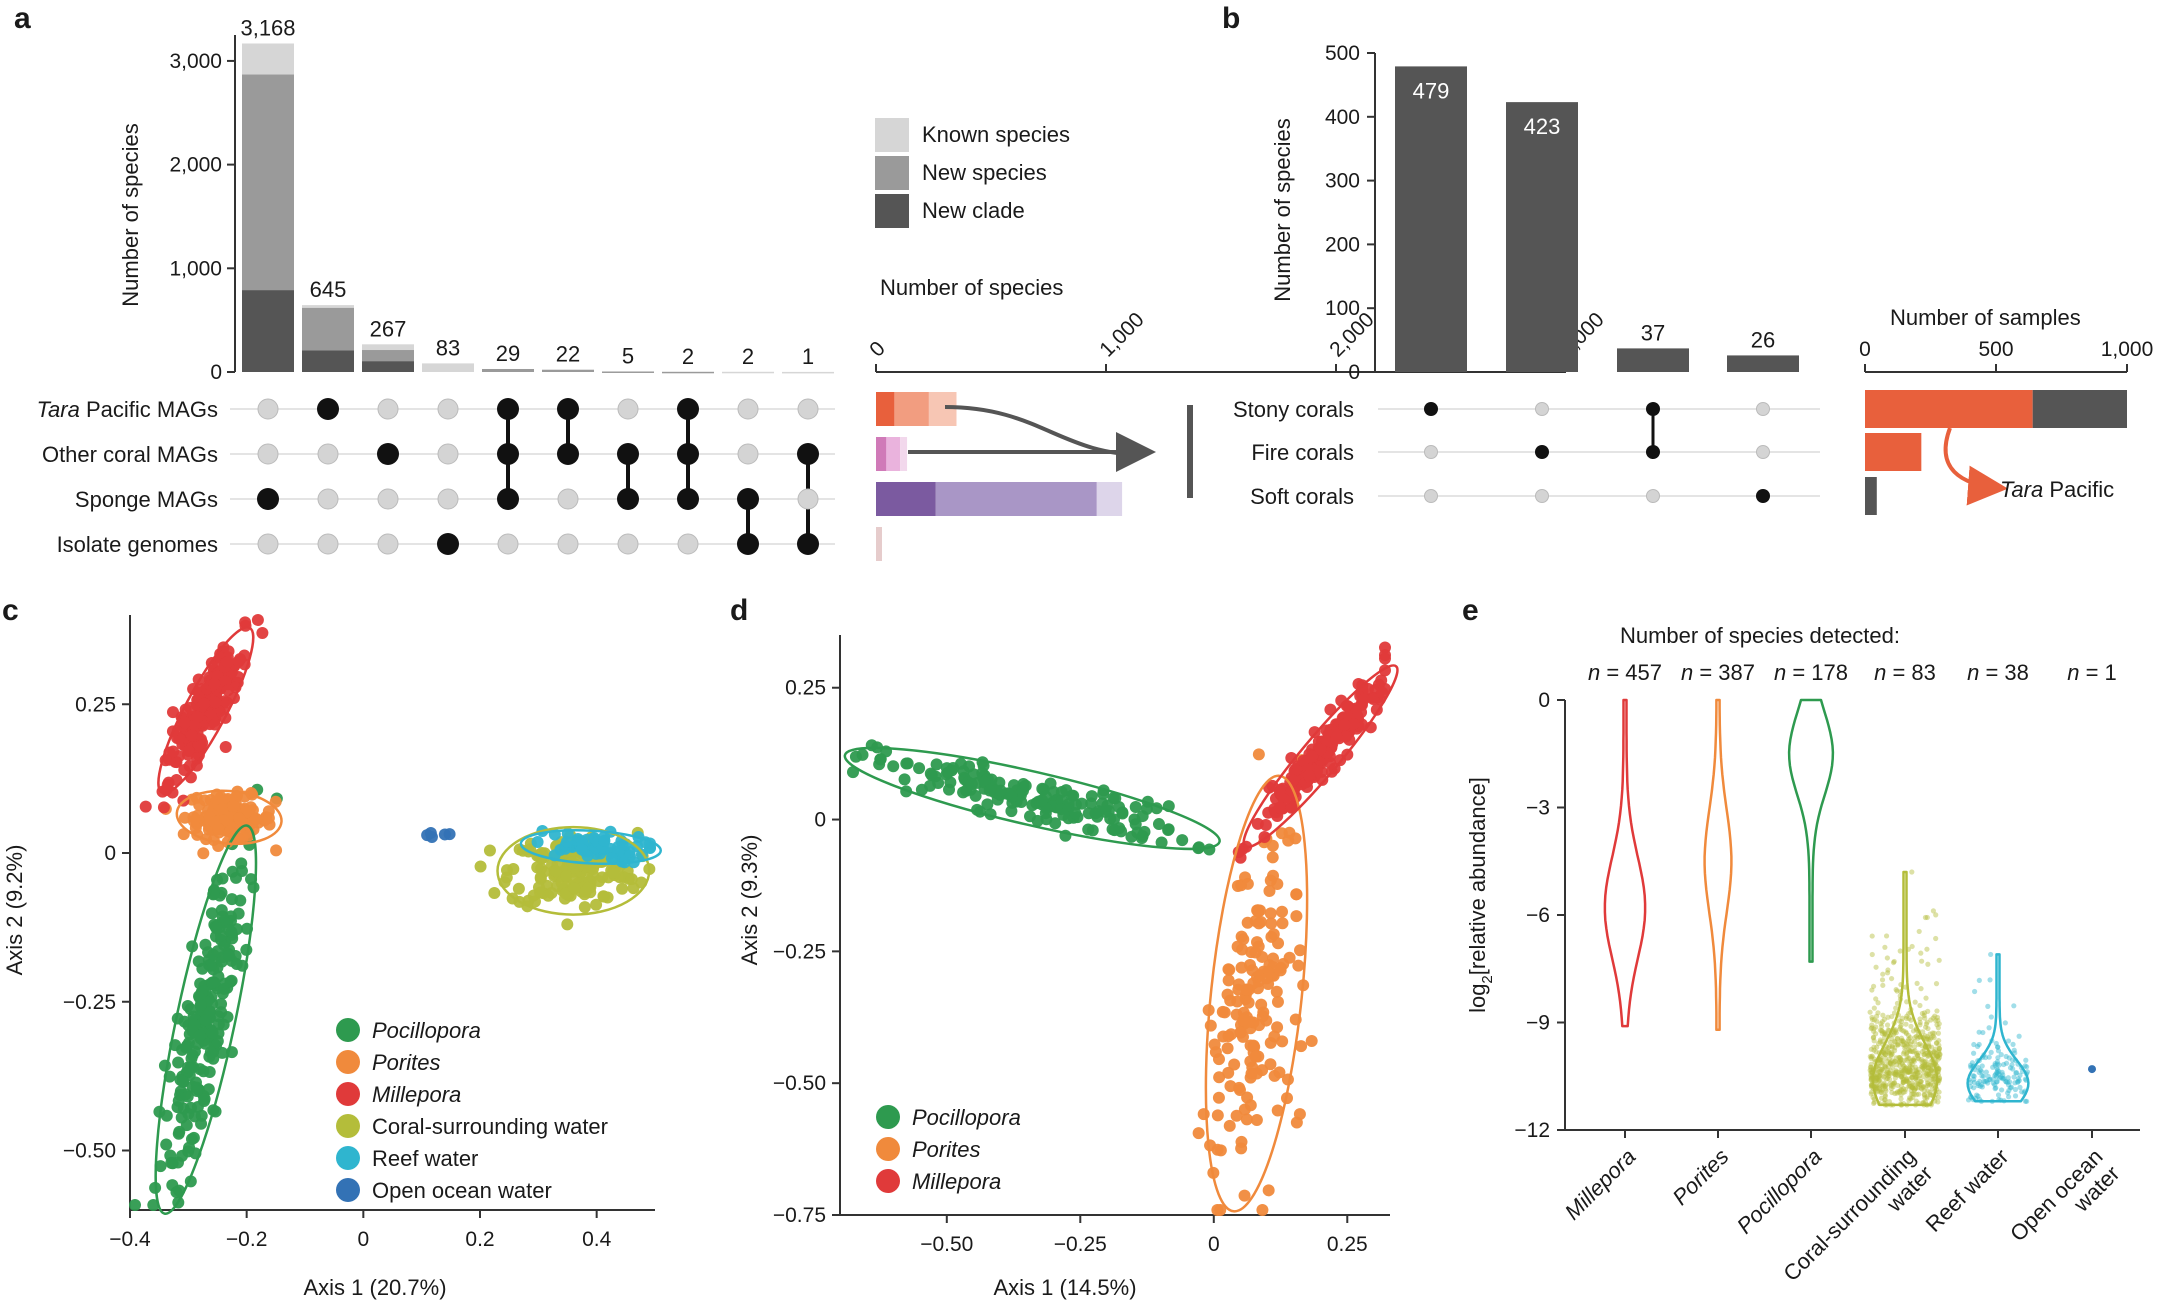 This screenshot has width=2167, height=1301. What do you see at coordinates (892, 135) in the screenshot?
I see `legend-swatch-known` at bounding box center [892, 135].